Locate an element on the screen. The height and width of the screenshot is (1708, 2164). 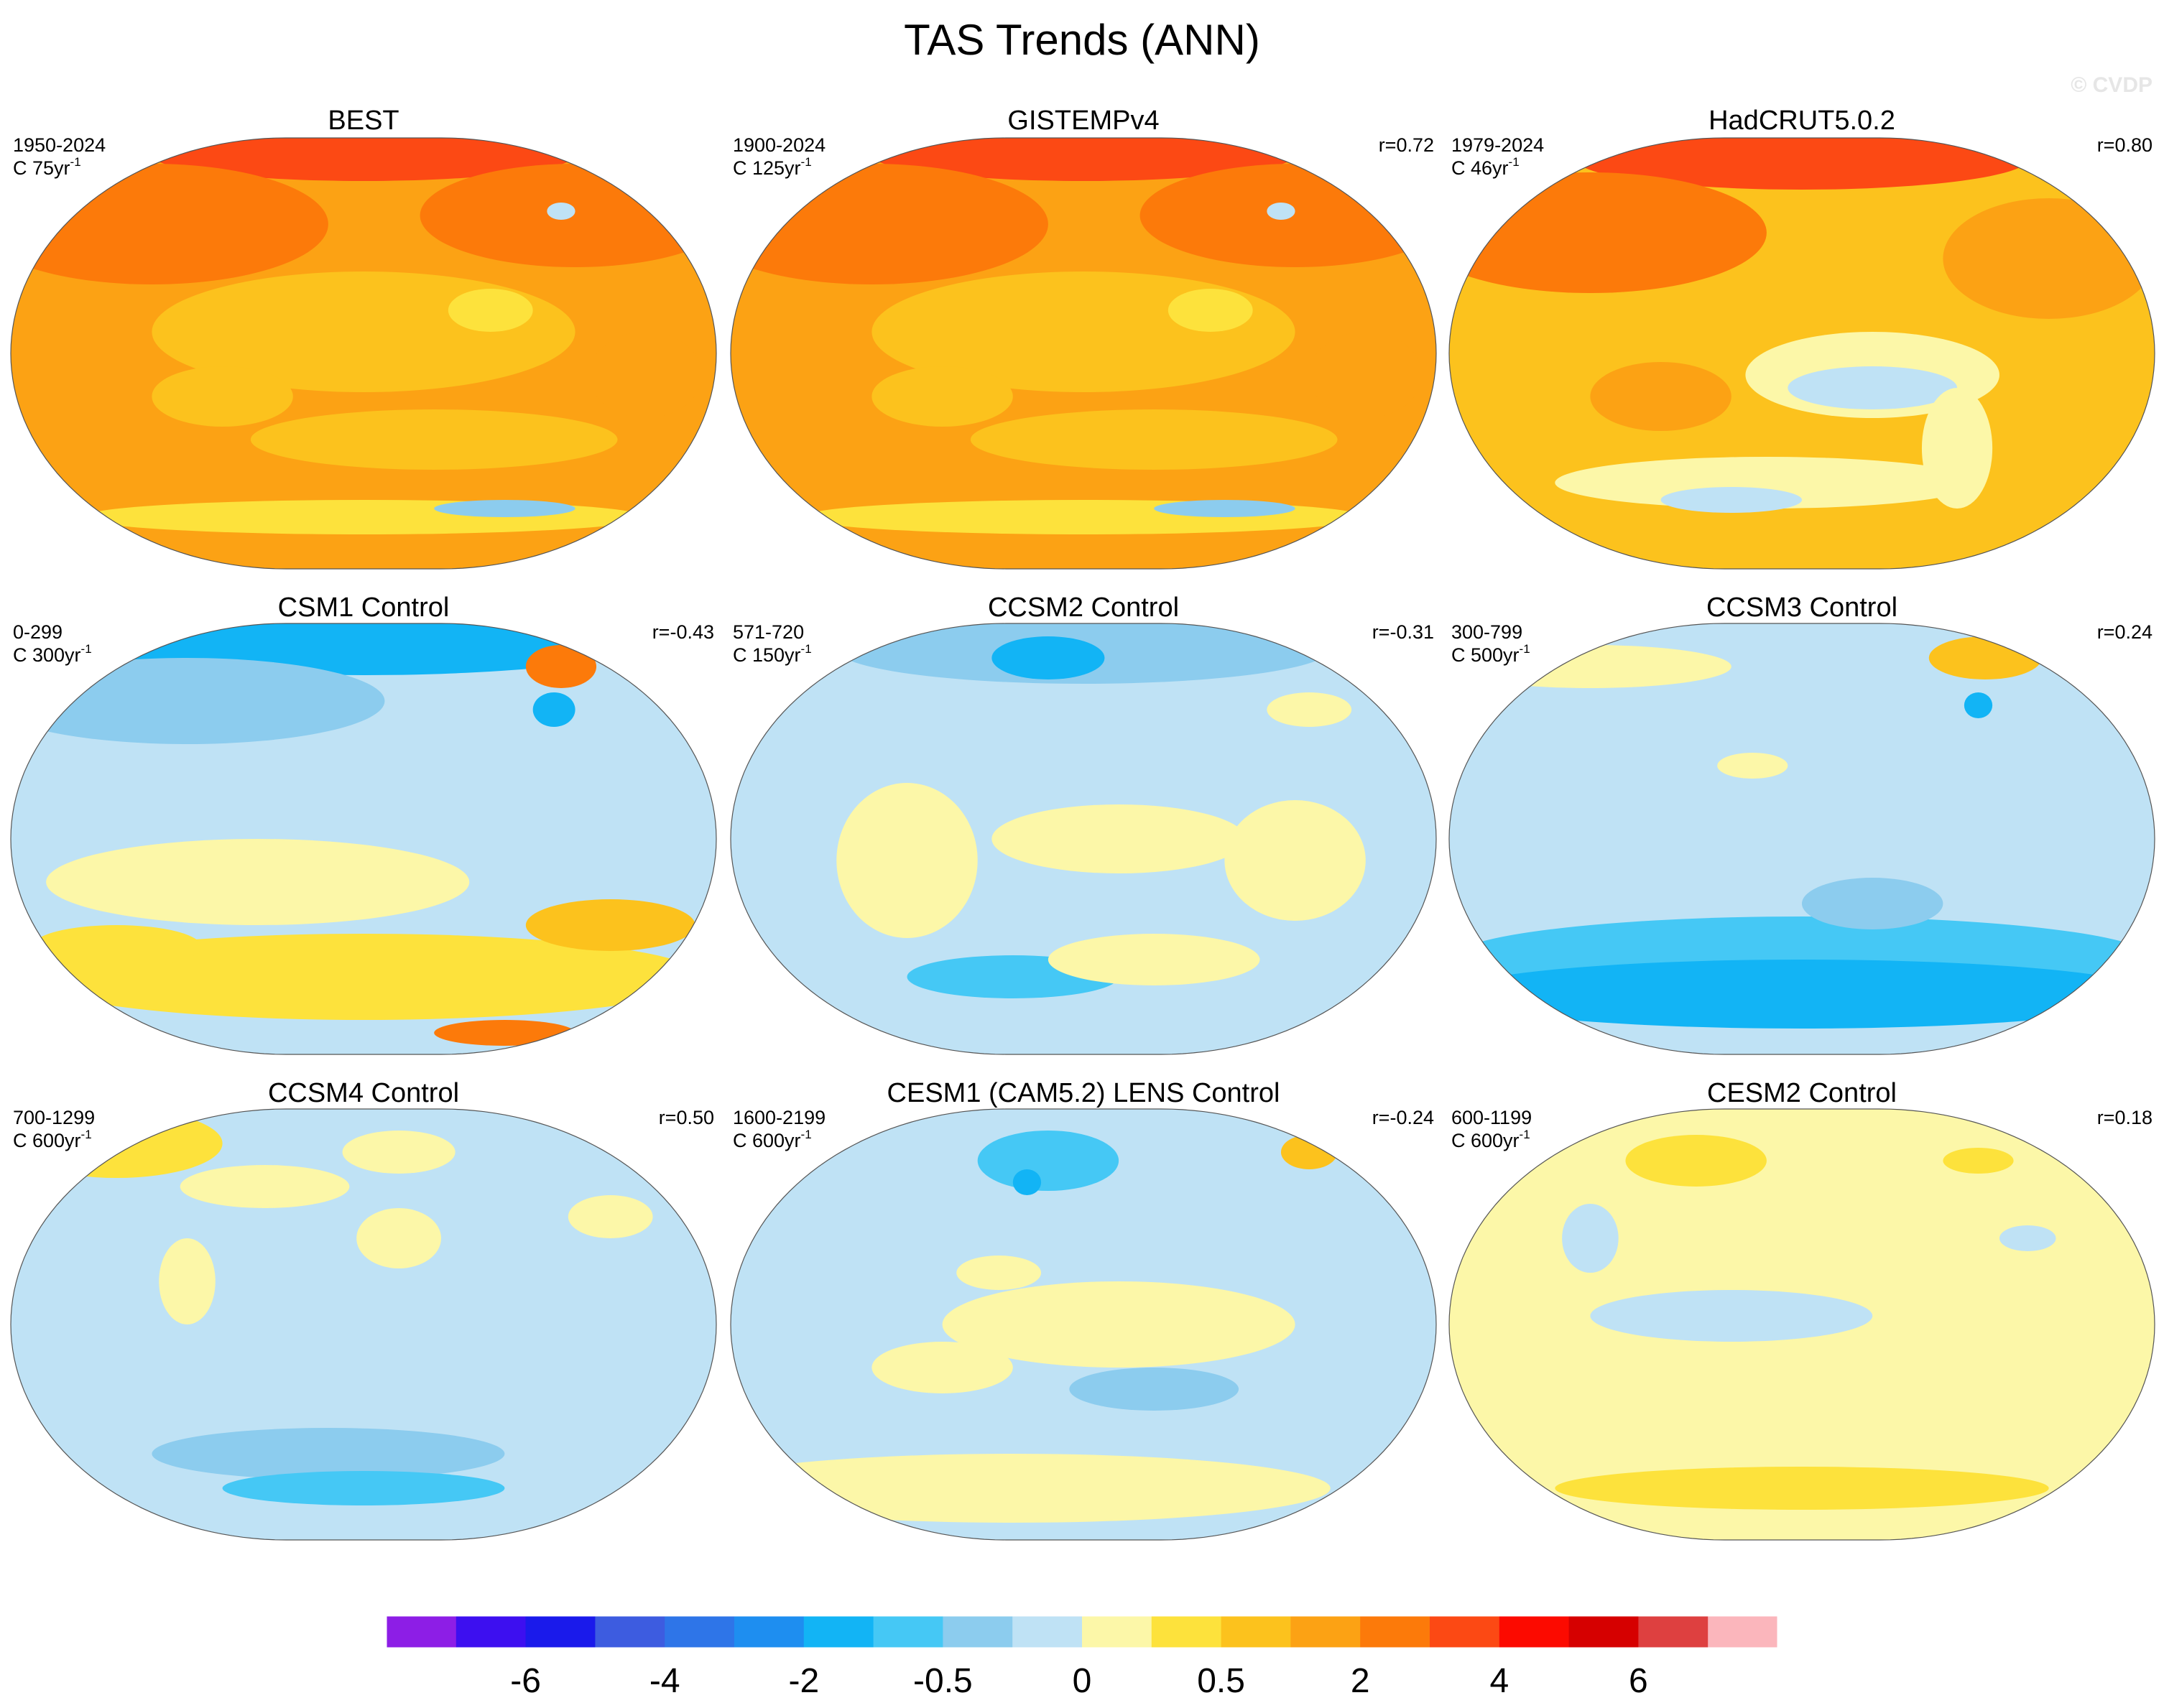
panel-years: 1950-2024 is located at coordinates (60, 145).